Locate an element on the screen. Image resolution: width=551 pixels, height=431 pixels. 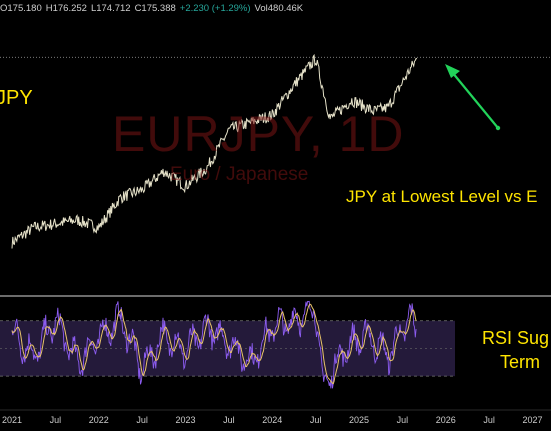
ohlc-high: H176.252 is located at coordinates (66, 8).